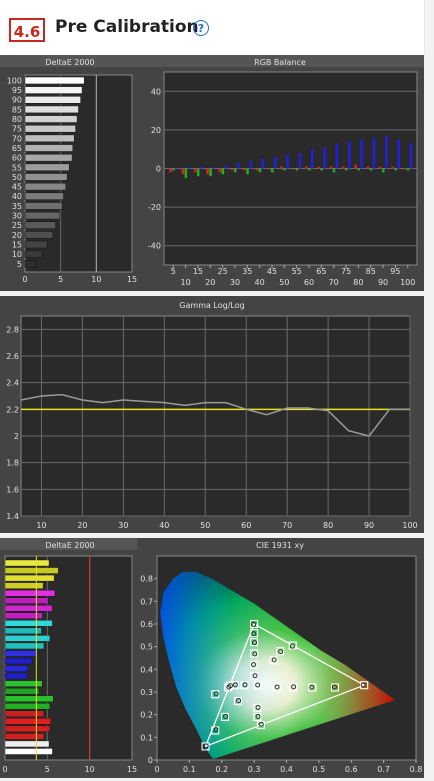  I want to click on y-tick-label: 50, so click(17, 177).